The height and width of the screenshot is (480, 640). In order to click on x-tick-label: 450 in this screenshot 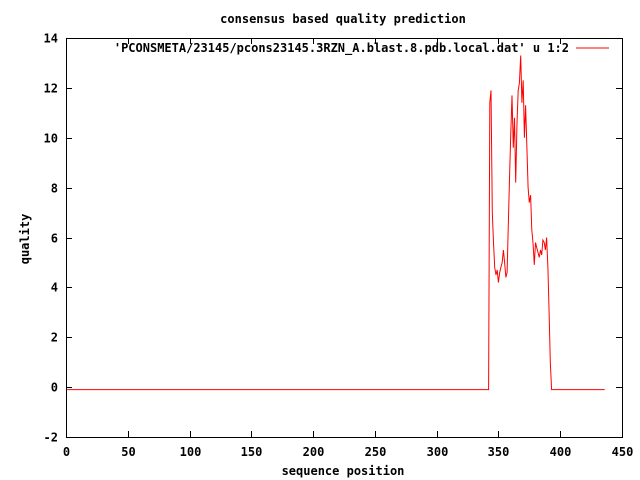, I will do `click(623, 452)`.